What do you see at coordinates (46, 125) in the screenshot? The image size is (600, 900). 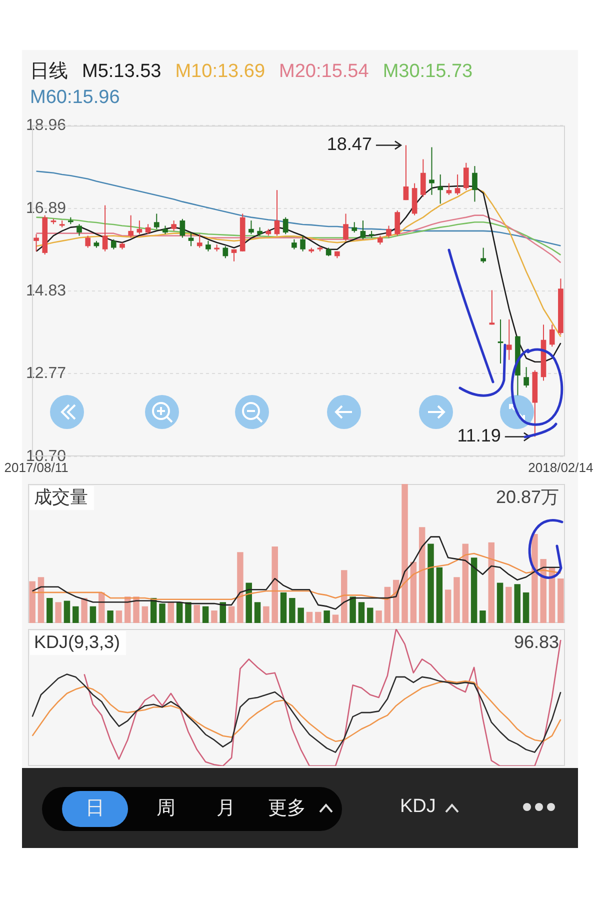 I see `y-tick-label: 18.96` at bounding box center [46, 125].